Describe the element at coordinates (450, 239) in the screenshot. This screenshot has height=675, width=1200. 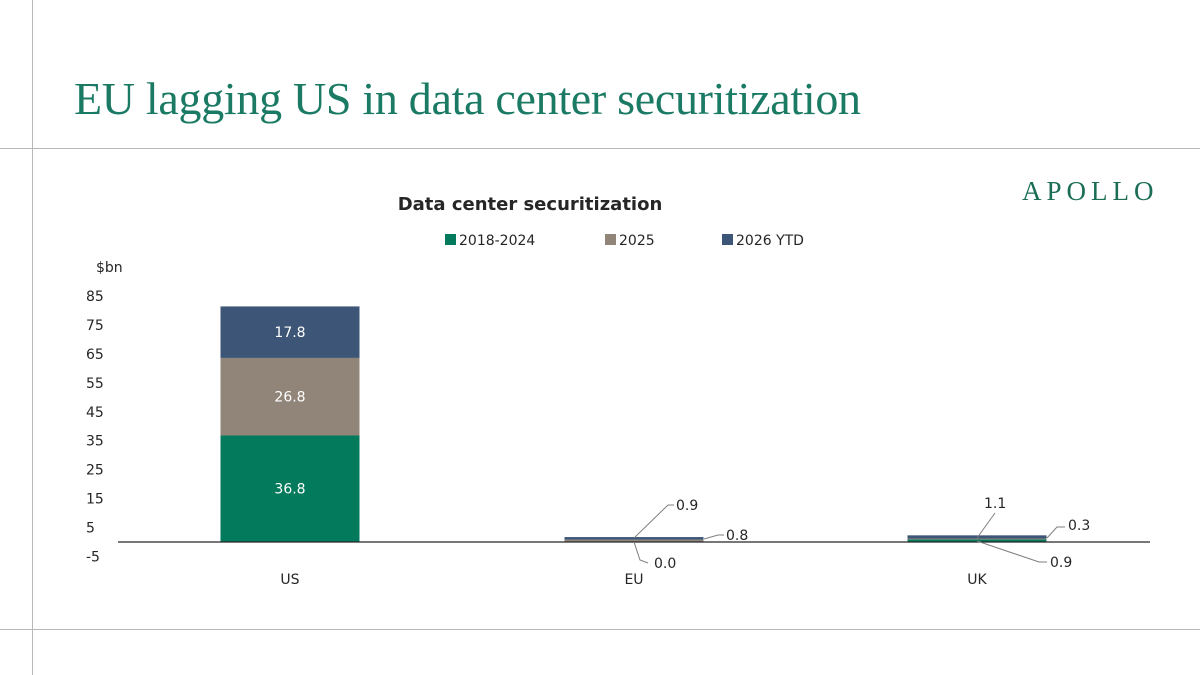
I see `legend-swatch-2018-2024` at that location.